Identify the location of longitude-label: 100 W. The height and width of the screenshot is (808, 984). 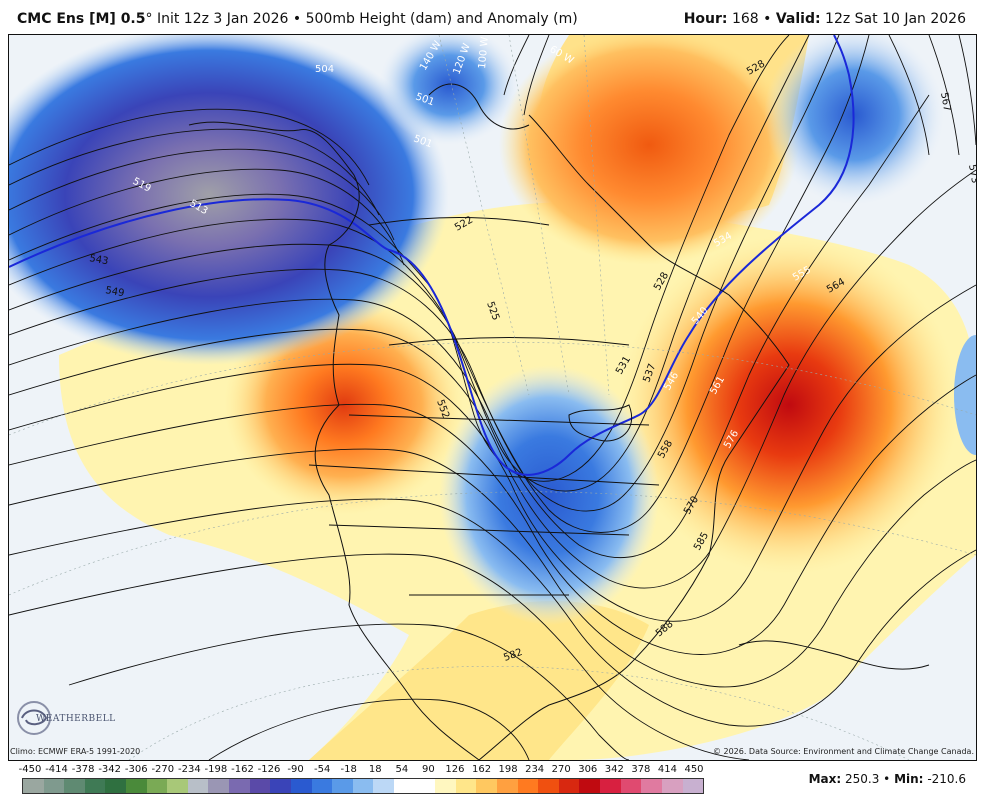
(484, 52).